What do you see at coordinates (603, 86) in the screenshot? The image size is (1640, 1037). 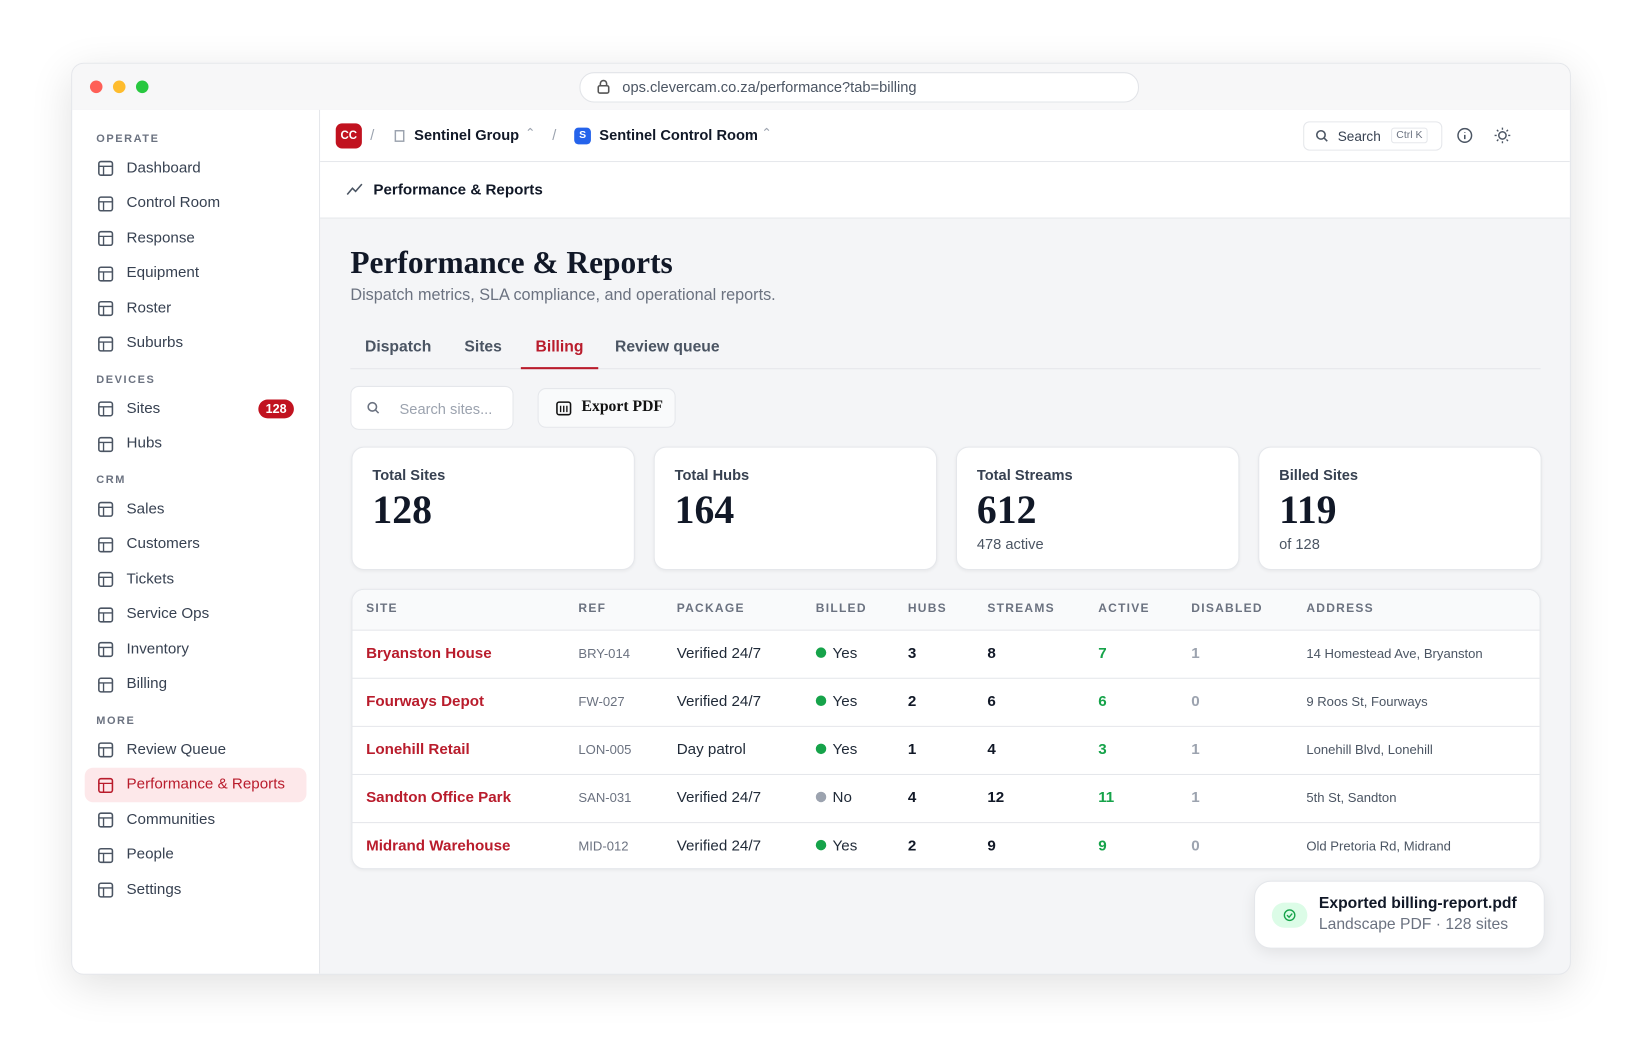 I see `lock-icon` at bounding box center [603, 86].